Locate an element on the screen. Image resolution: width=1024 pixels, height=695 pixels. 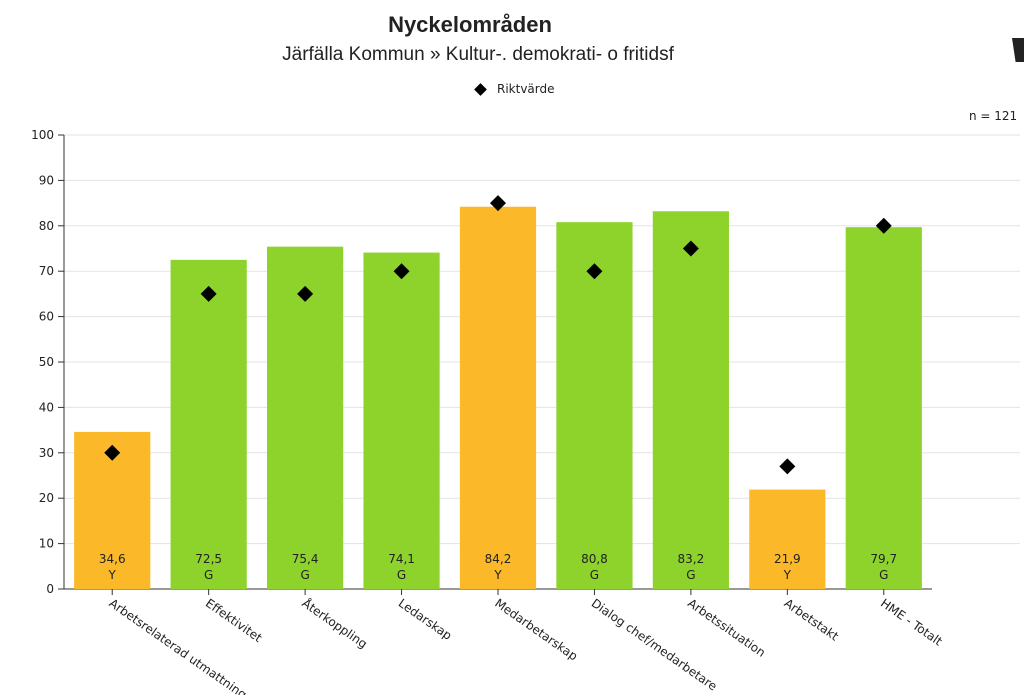
bar-value-label: 80,8 is located at coordinates (594, 559).